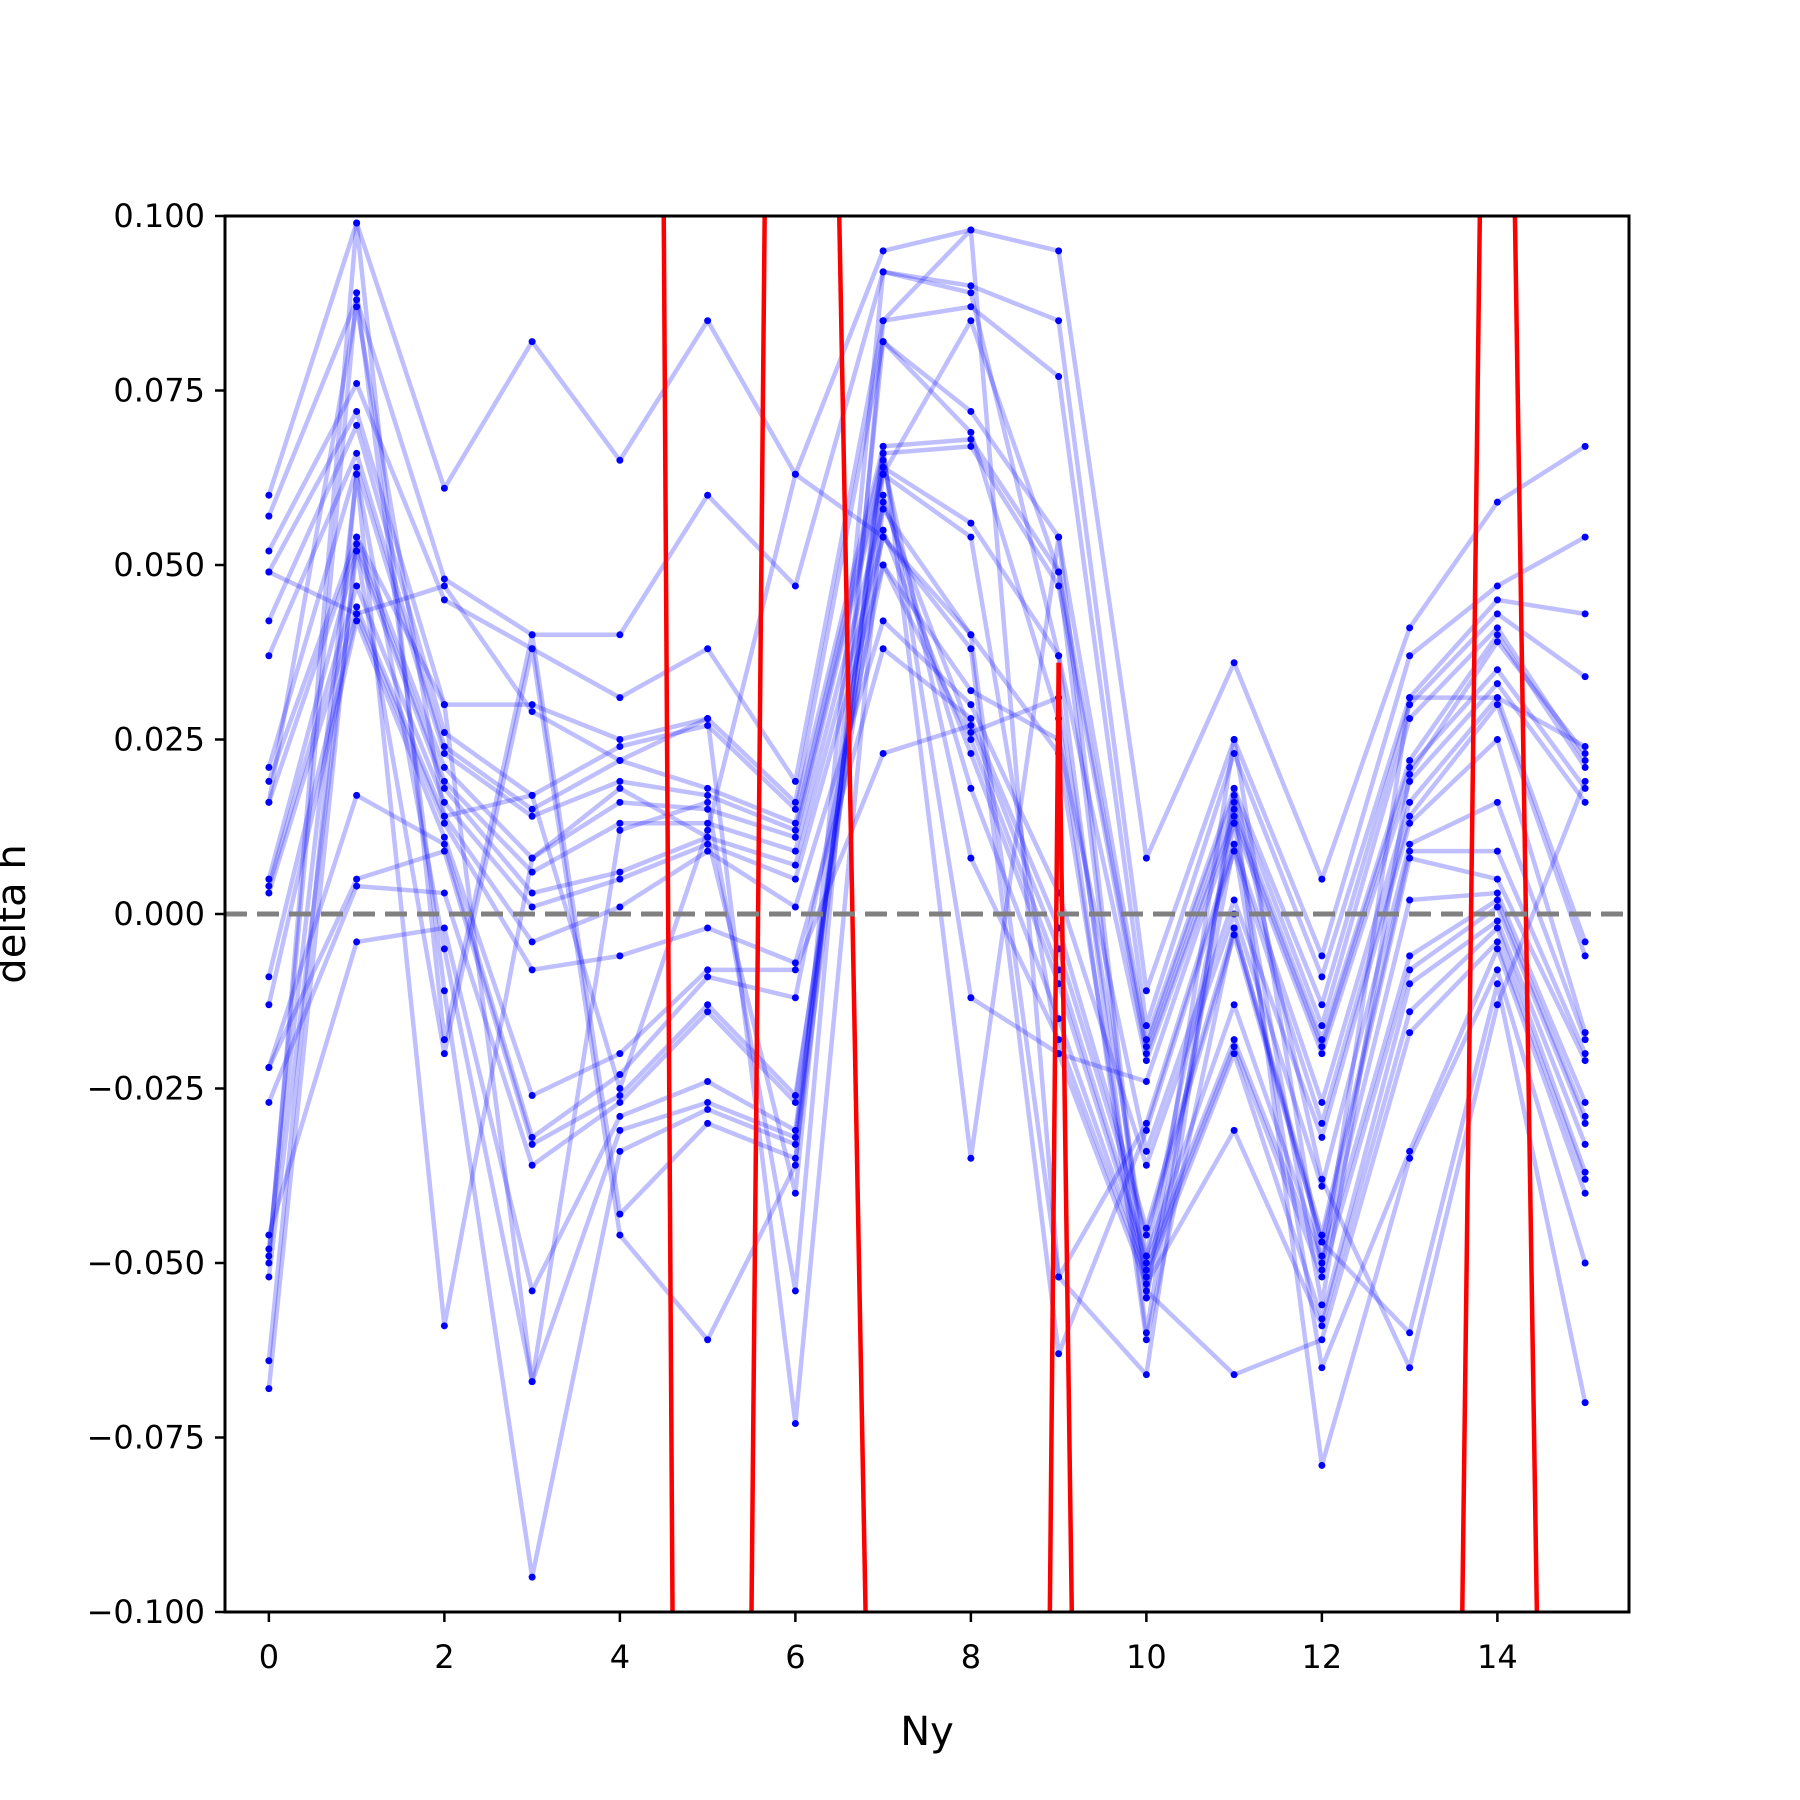  Describe the element at coordinates (883, 342) in the screenshot. I see `data-point-s22-x7` at that location.